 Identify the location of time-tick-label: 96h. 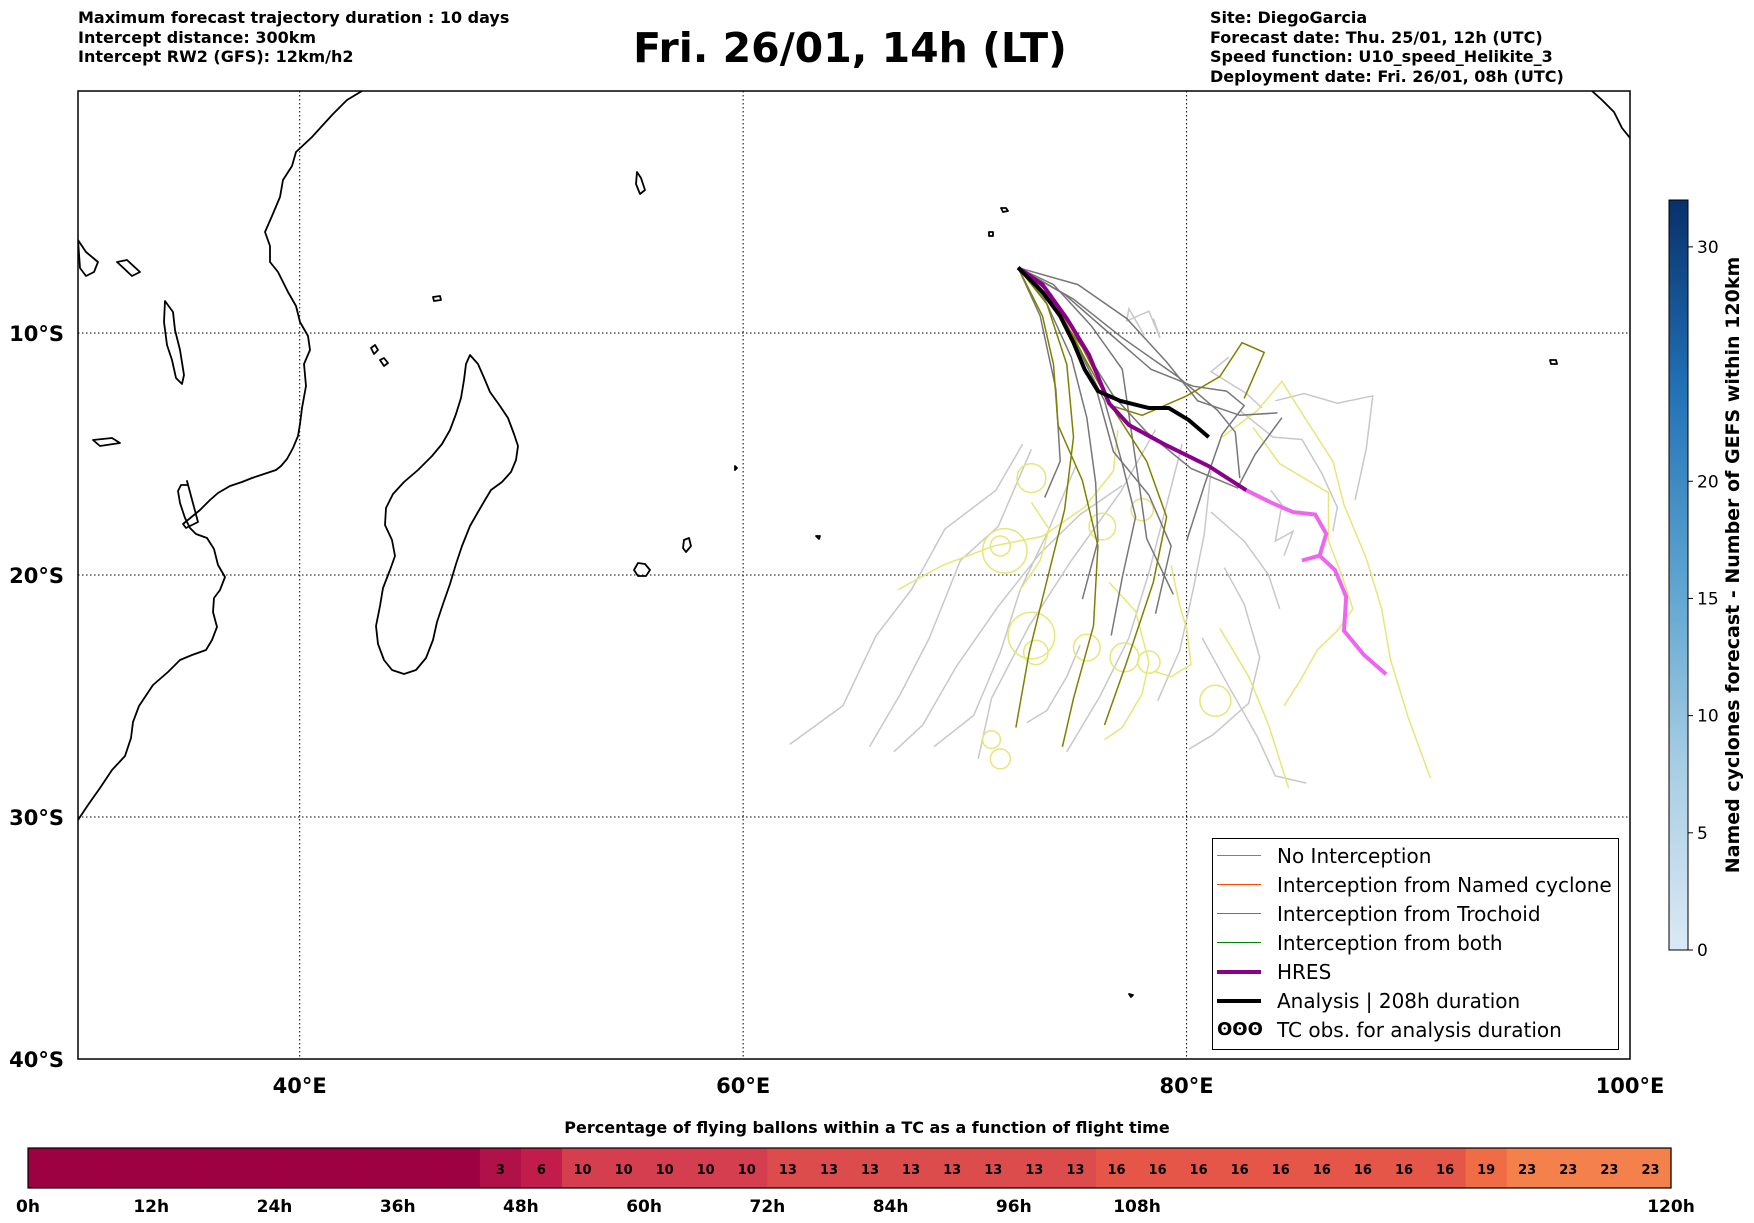
(1014, 1207).